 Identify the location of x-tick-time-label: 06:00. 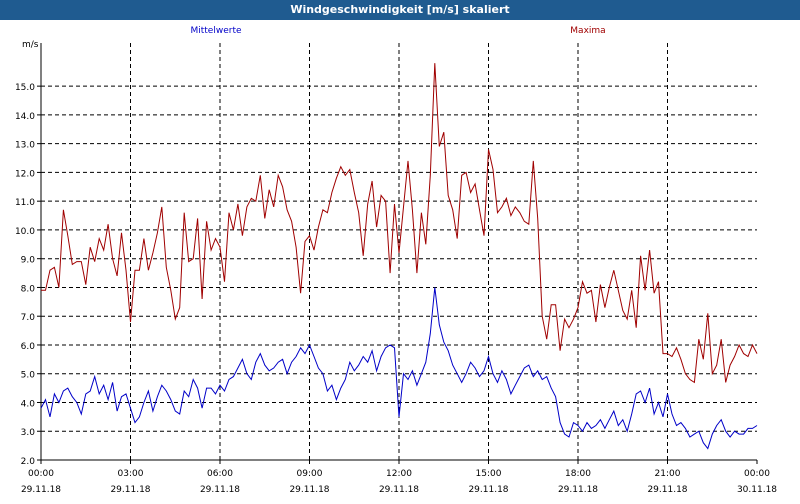
(220, 474).